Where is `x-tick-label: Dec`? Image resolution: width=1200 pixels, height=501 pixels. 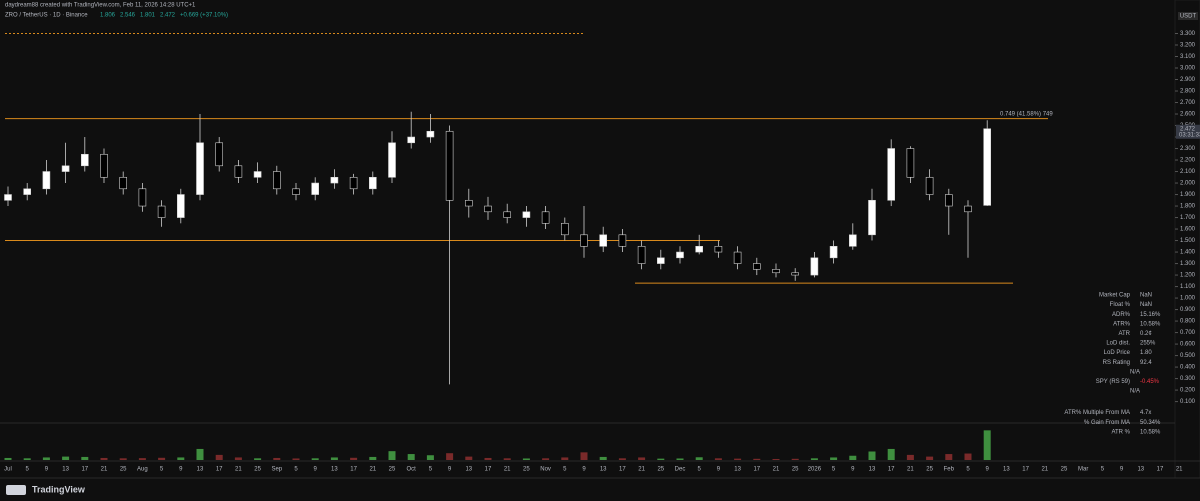
x-tick-label: Dec is located at coordinates (680, 470).